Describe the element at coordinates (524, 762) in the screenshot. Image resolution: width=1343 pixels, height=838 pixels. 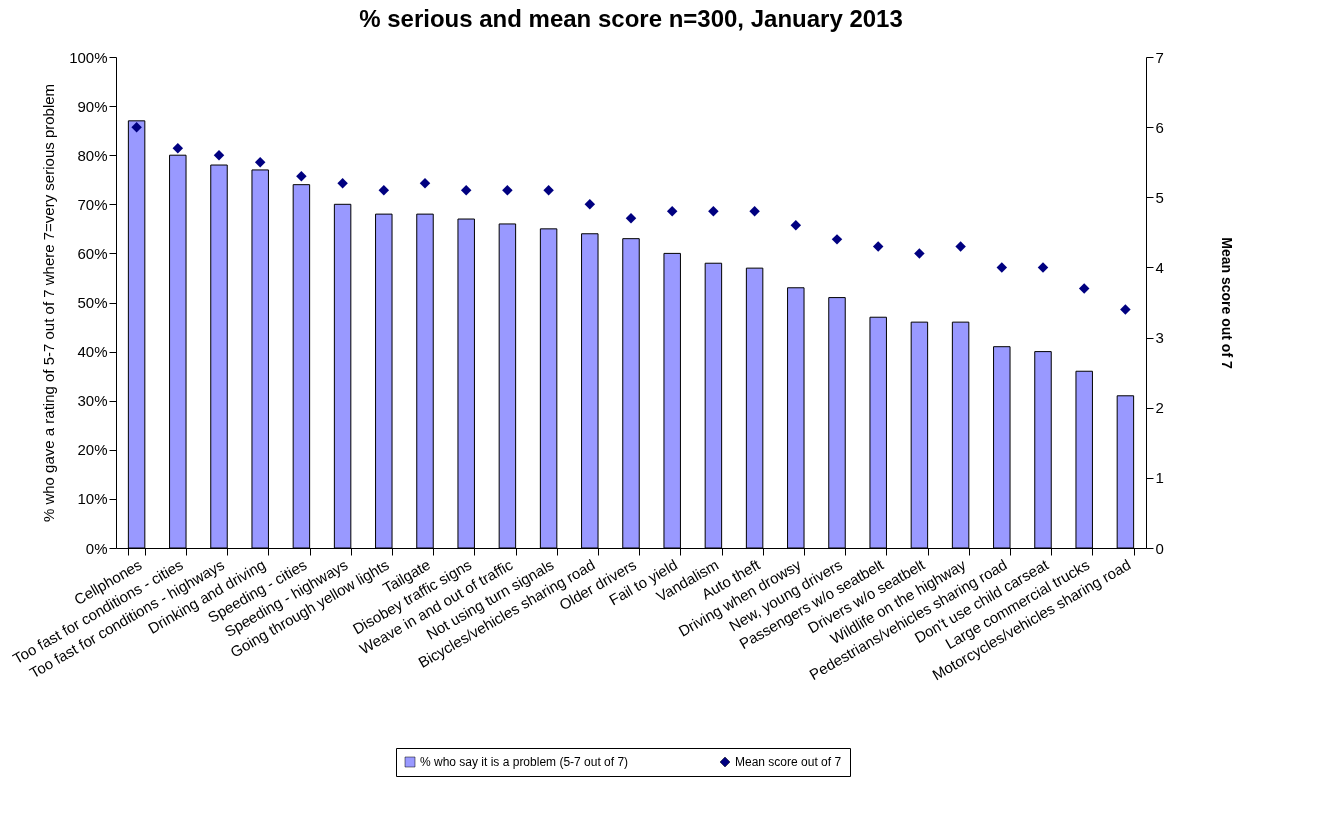
I see `legend-label: % who say it is a problem (5-7 out of 7)` at that location.